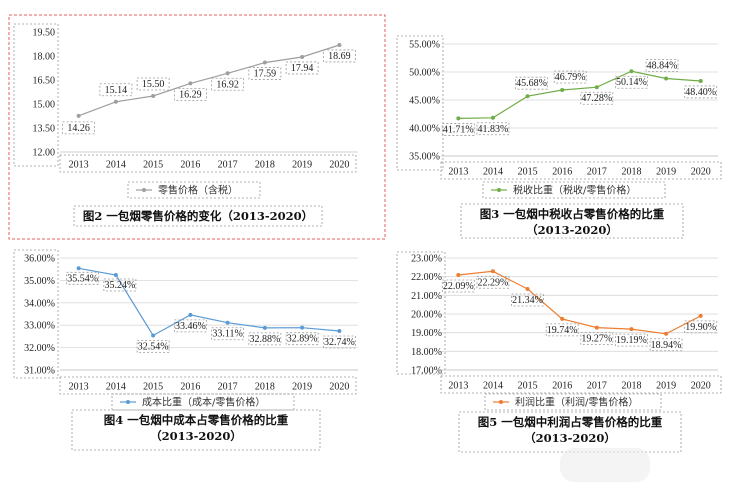 The image size is (750, 488). I want to click on data-label: 48.40%, so click(700, 92).